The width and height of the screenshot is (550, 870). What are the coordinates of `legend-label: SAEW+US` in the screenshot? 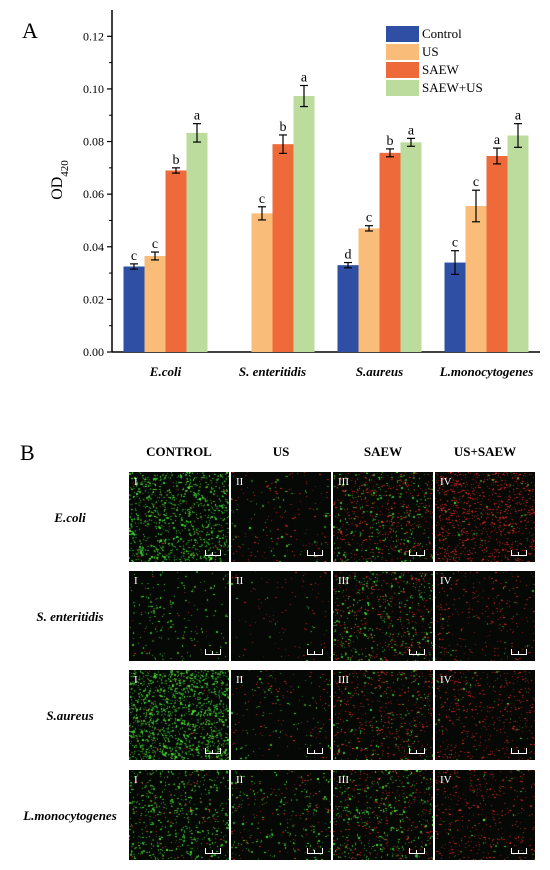 It's located at (452, 87).